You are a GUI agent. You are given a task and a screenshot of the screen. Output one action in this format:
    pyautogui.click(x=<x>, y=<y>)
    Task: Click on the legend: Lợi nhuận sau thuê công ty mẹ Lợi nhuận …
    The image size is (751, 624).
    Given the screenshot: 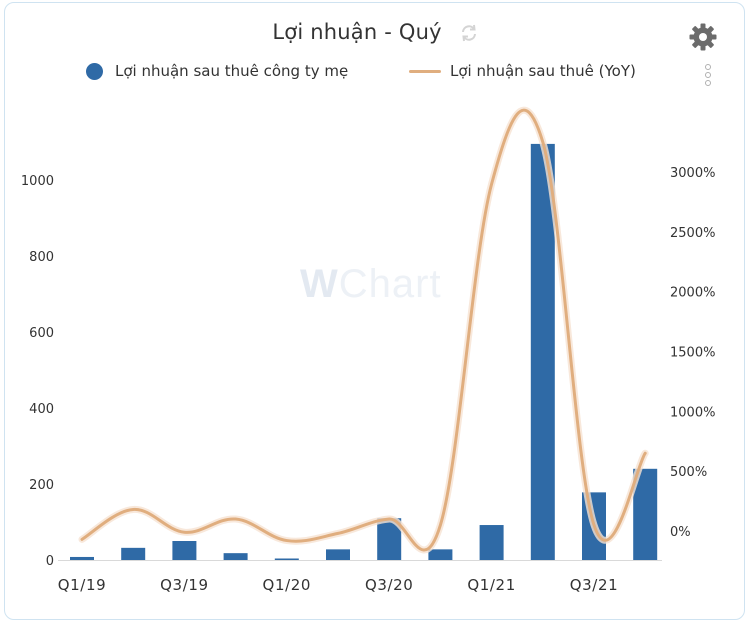 What is the action you would take?
    pyautogui.click(x=375, y=73)
    